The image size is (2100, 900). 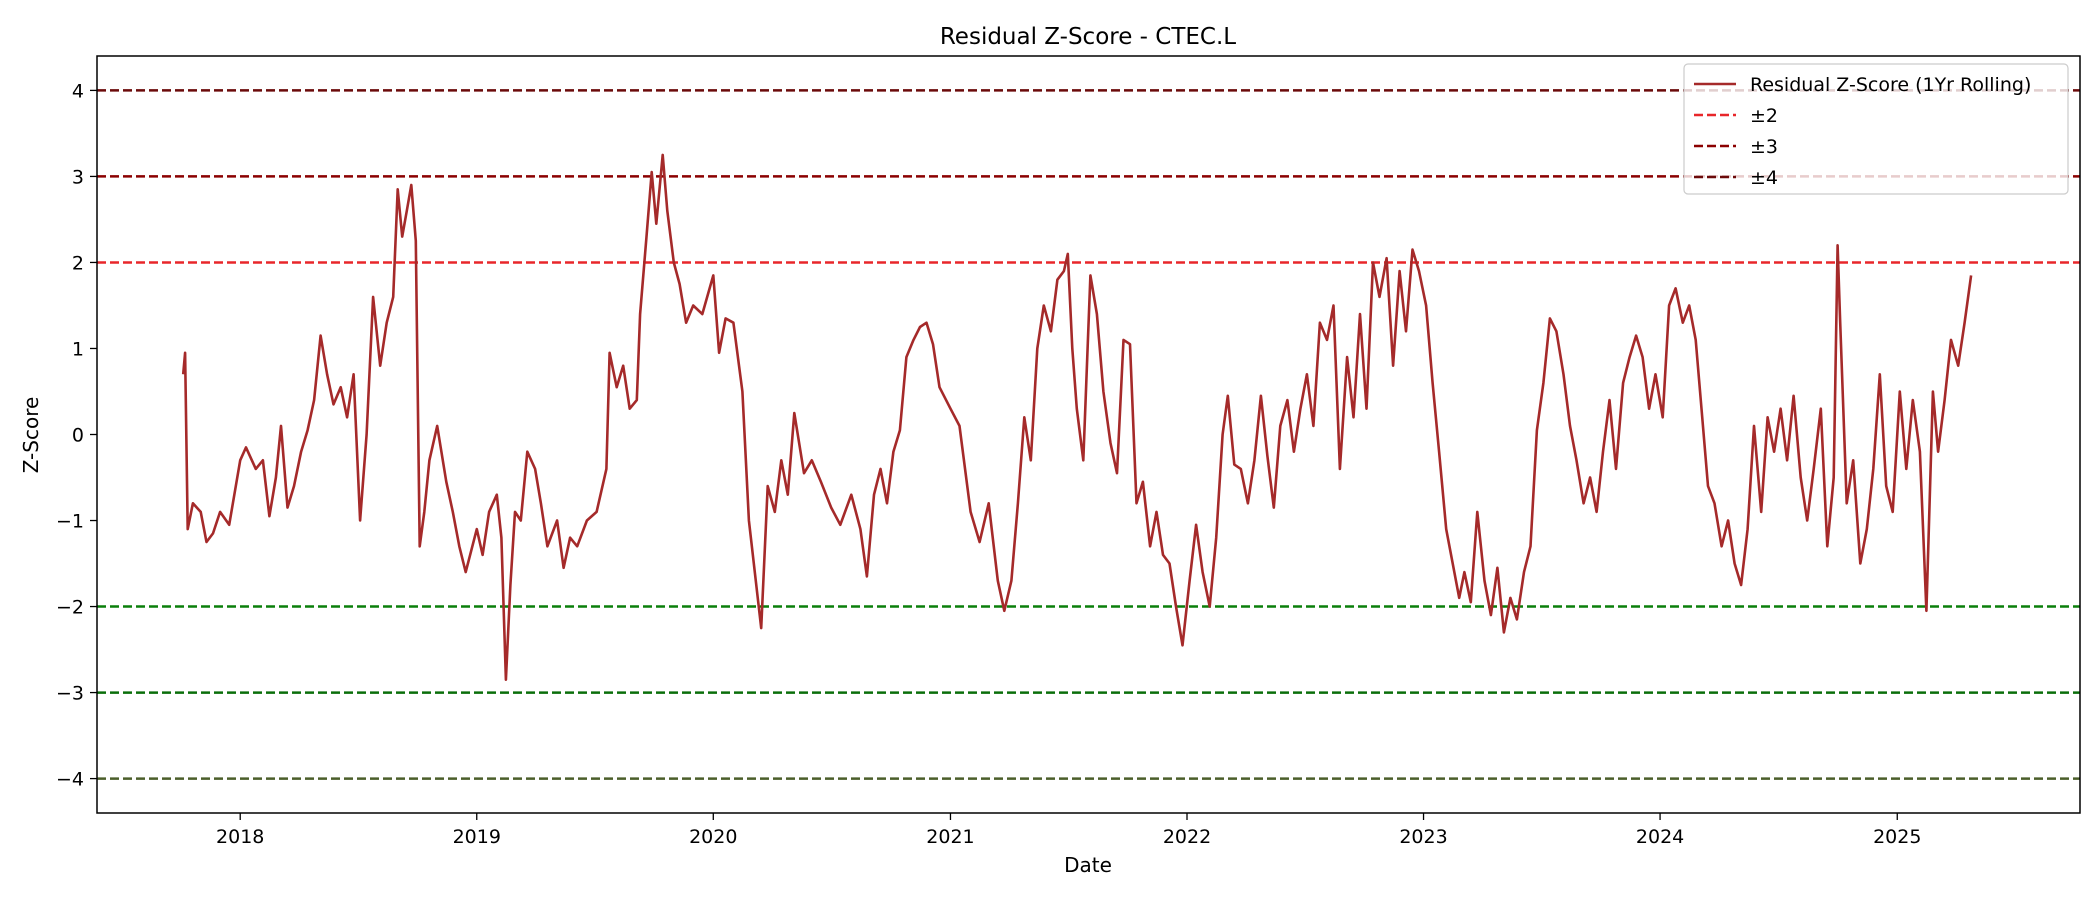 I want to click on x-axis: 2018 2019 2020 2021 2022 2023 2024 2025, so click(x=1068, y=830).